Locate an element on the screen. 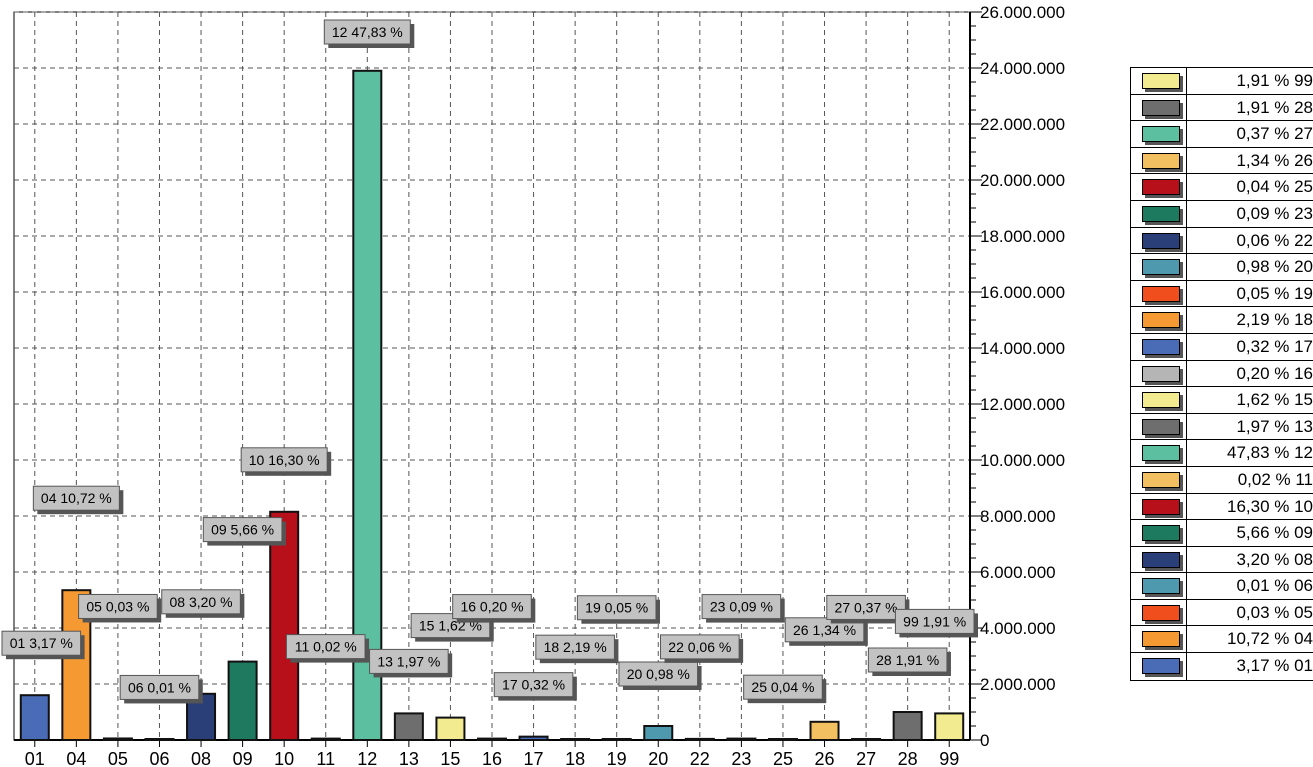 The width and height of the screenshot is (1313, 767). x-tick-label: 16 is located at coordinates (492, 758).